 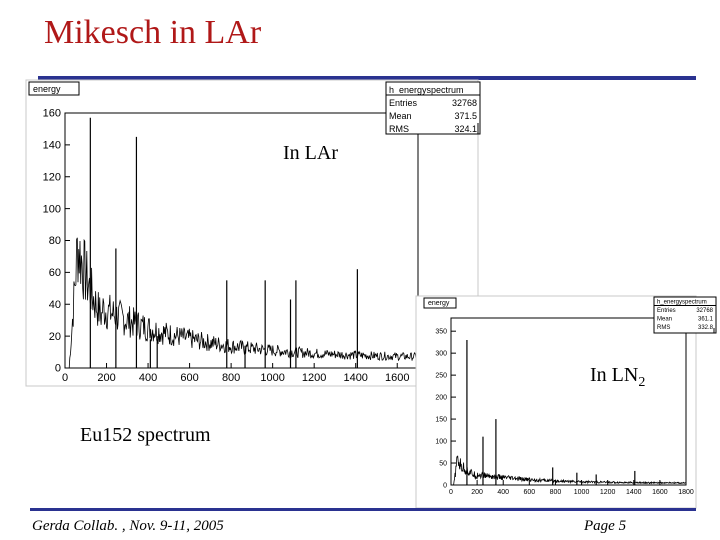 I want to click on y-tick-label: 150, so click(x=441, y=419).